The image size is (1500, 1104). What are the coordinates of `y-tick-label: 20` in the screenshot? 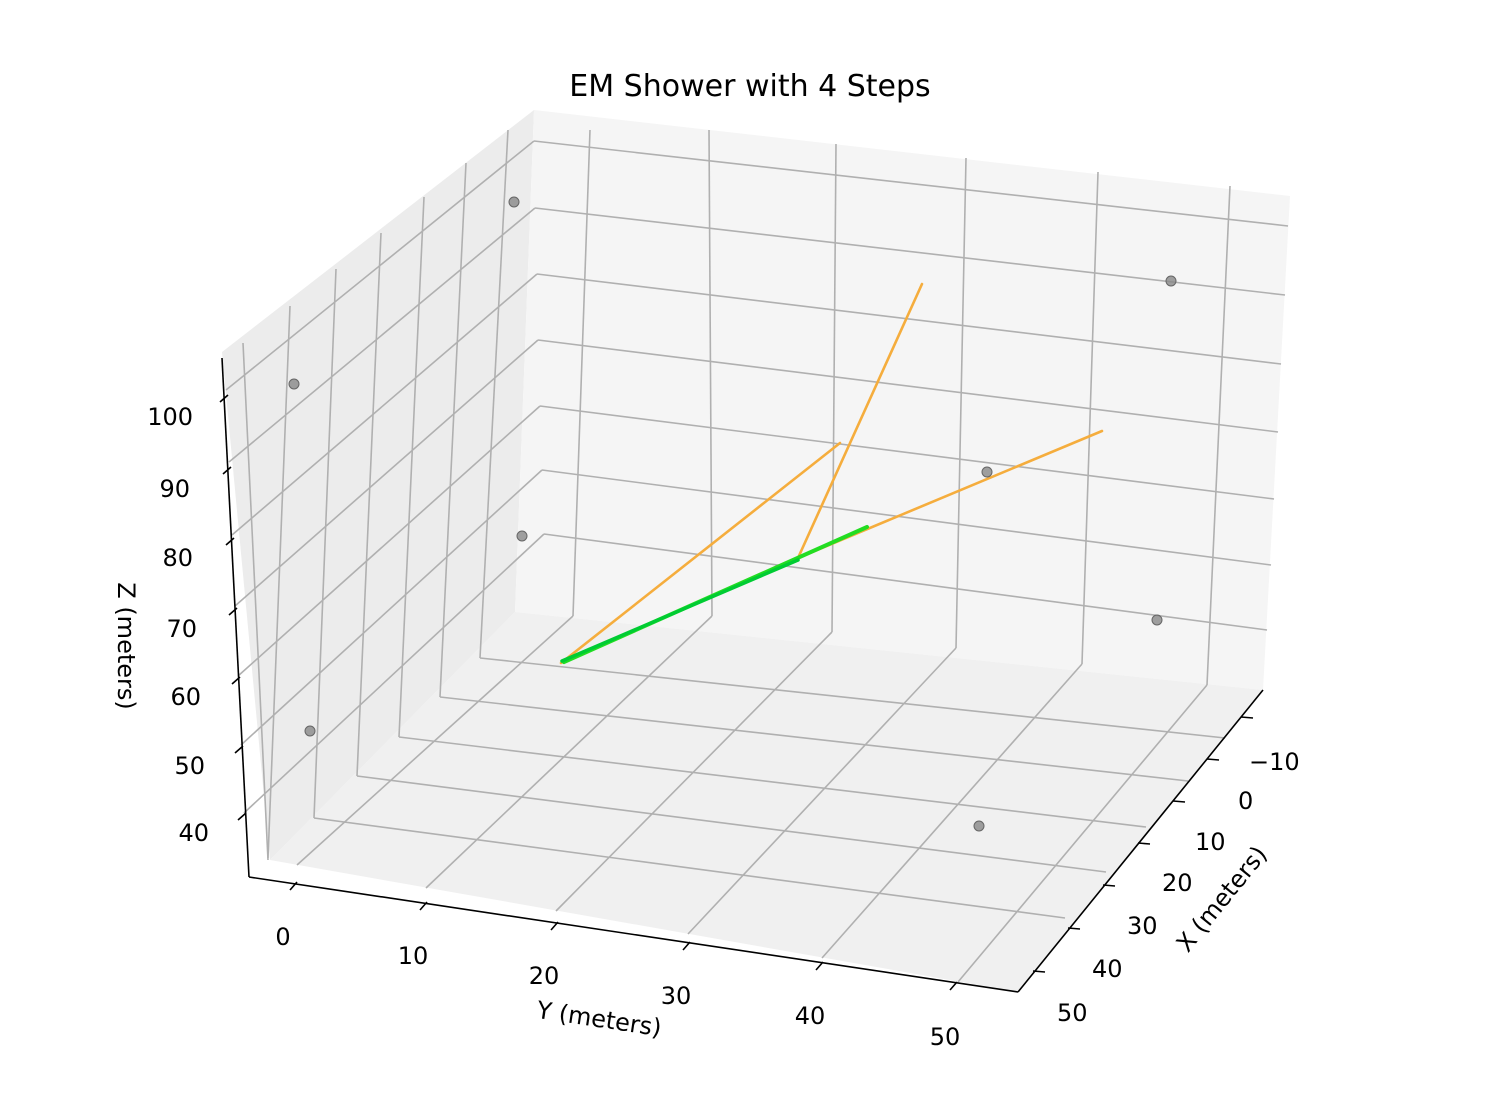 It's located at (544, 976).